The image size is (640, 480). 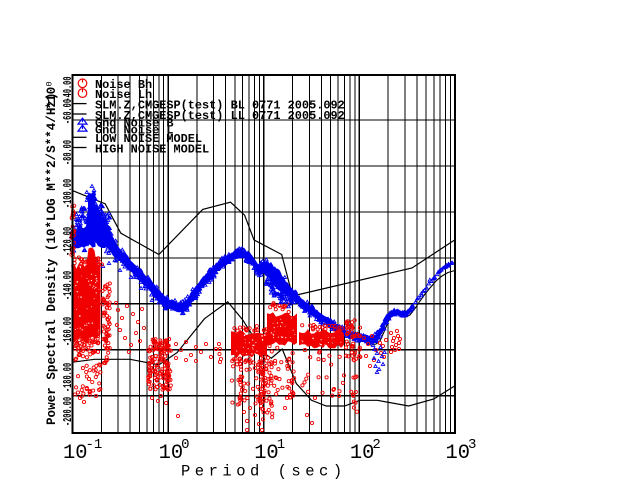 I want to click on svg-text: LOW NOISE MODEL, so click(x=148, y=139).